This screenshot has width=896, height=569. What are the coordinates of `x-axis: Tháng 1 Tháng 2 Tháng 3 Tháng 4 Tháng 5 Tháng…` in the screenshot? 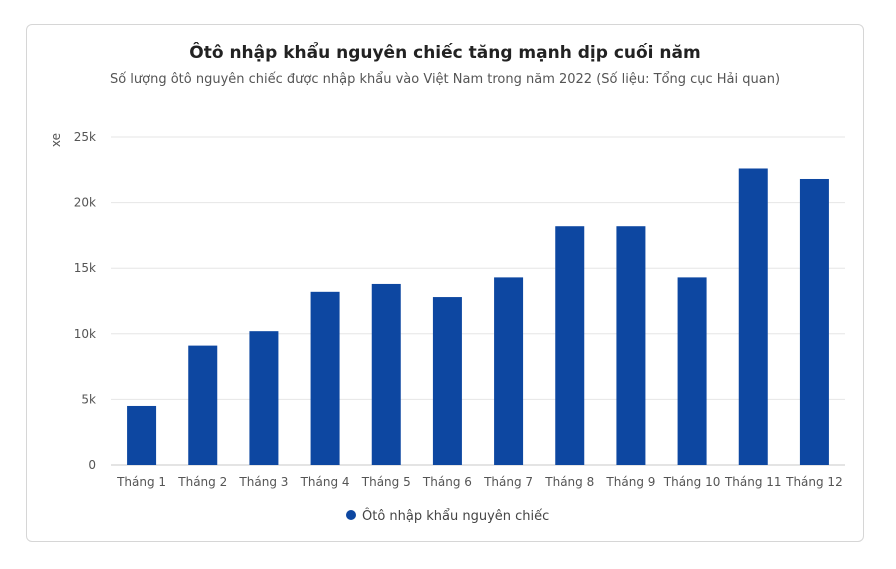 It's located at (479, 482).